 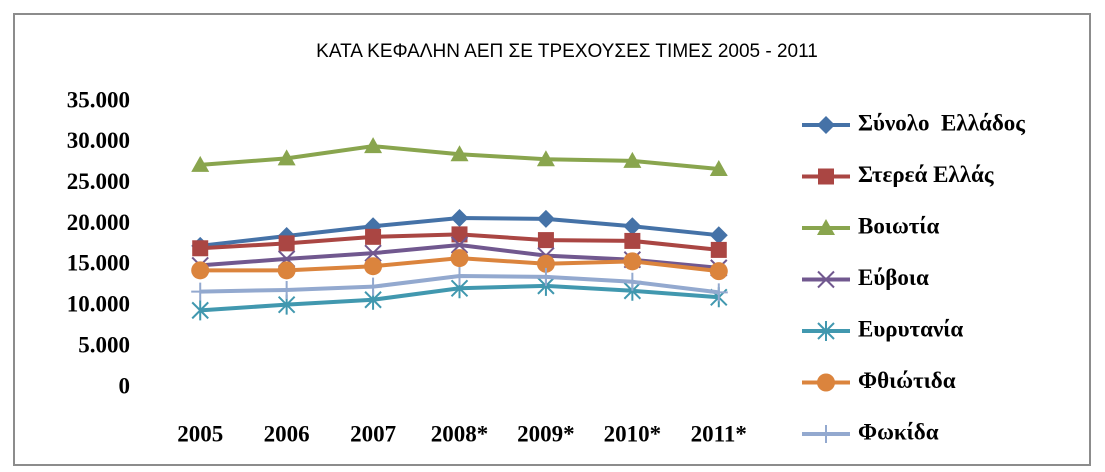 I want to click on legend-label: Σύνολο Ελλάδος, so click(x=941, y=122).